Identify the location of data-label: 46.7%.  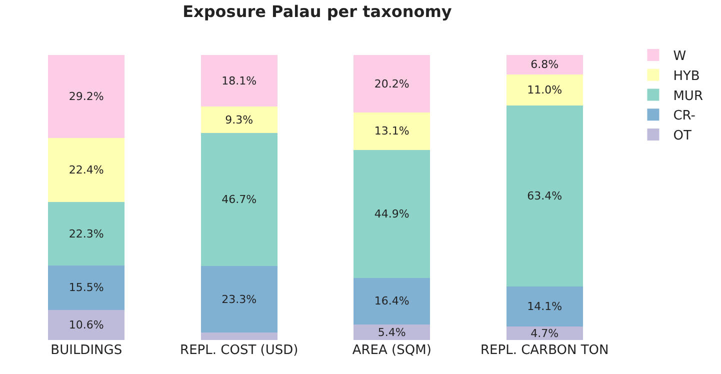
(239, 199).